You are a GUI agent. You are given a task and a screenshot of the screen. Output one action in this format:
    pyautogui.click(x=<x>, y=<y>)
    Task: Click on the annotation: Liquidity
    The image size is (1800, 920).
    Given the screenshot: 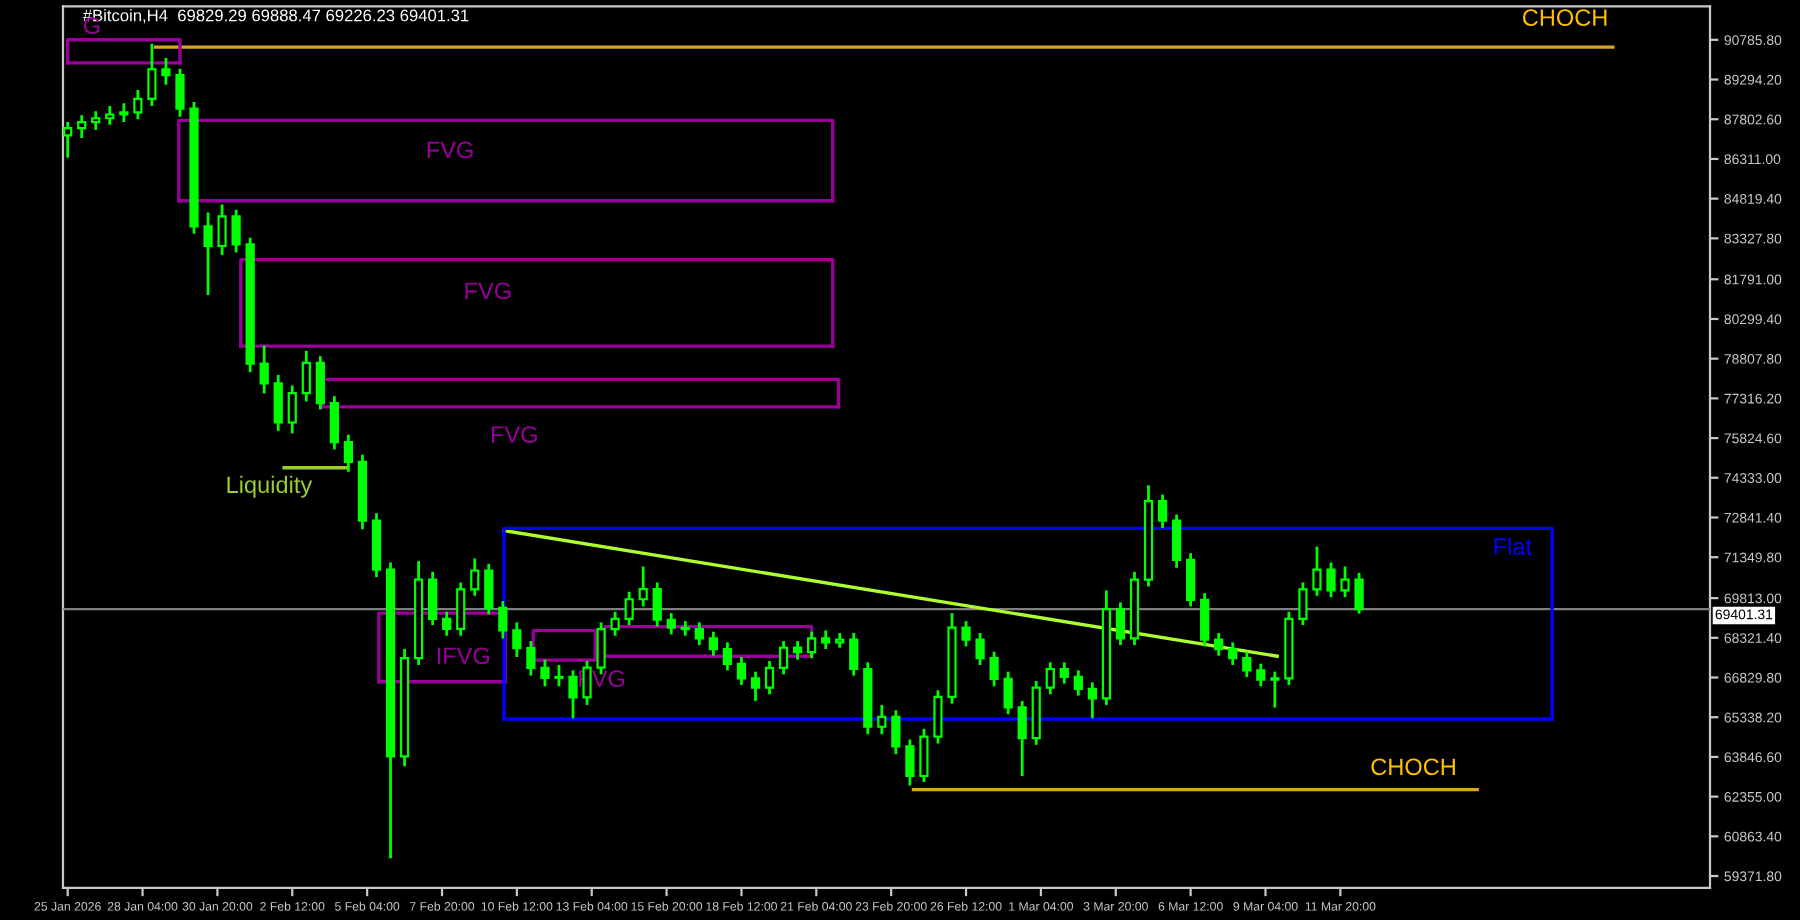 What is the action you would take?
    pyautogui.click(x=270, y=486)
    